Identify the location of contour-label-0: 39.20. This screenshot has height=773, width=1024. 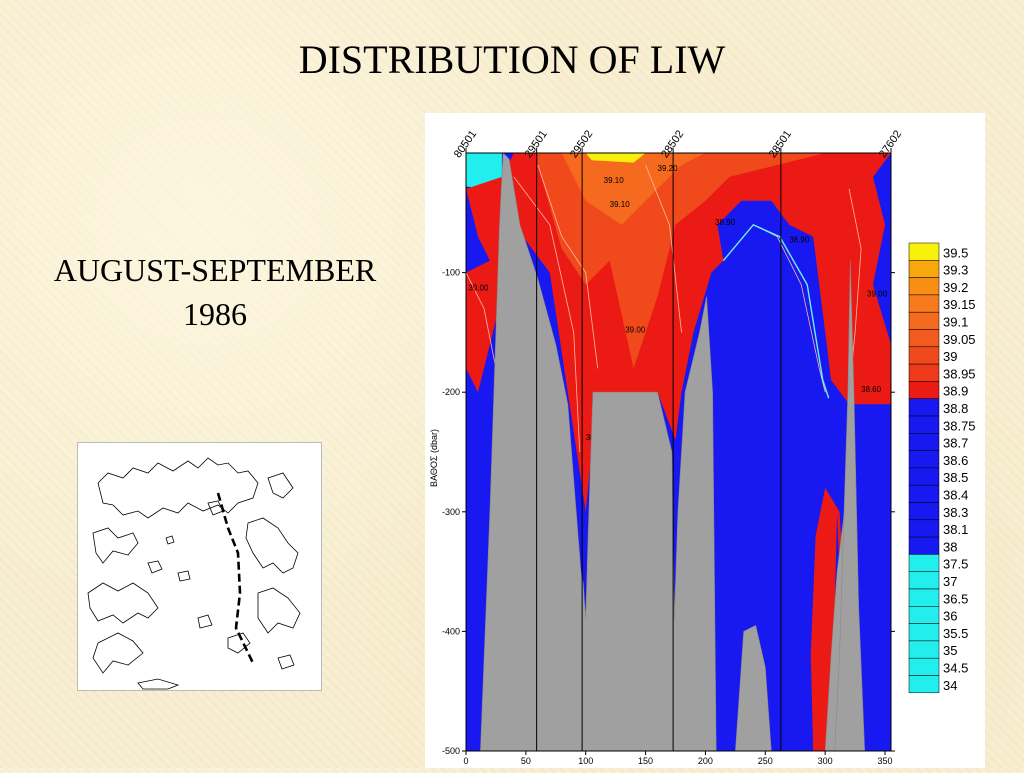
(668, 168).